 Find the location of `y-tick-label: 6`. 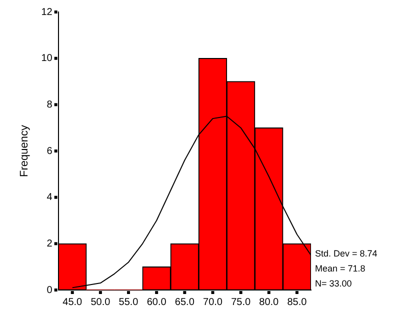

y-tick-label: 6 is located at coordinates (49, 151).